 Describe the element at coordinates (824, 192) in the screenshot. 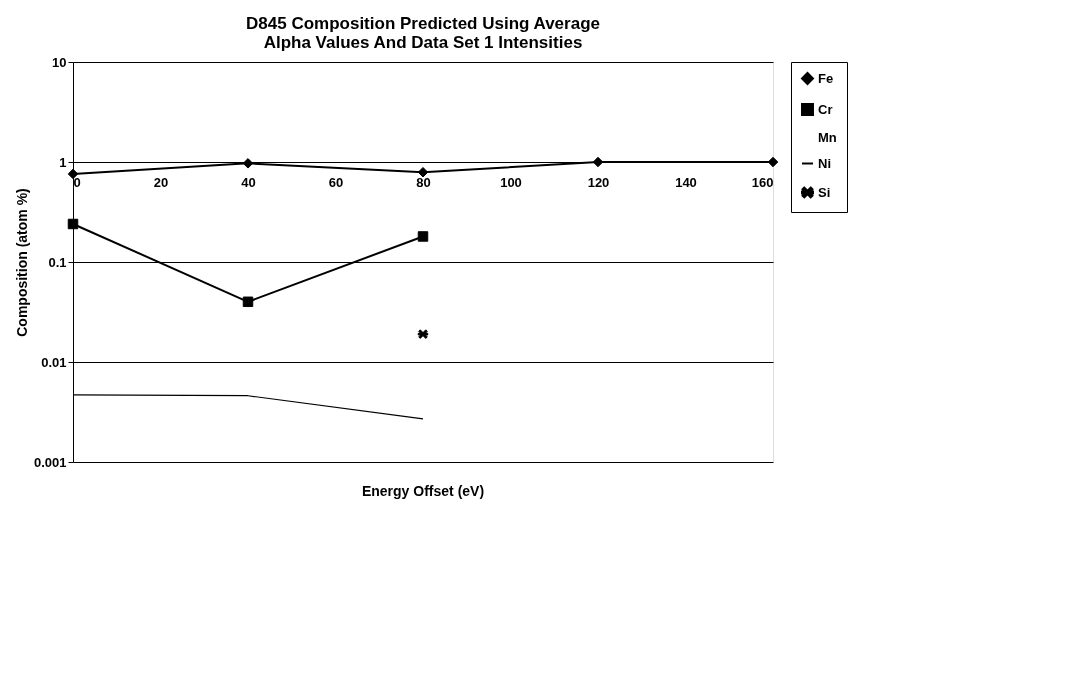

I see `legend-label: Si` at that location.